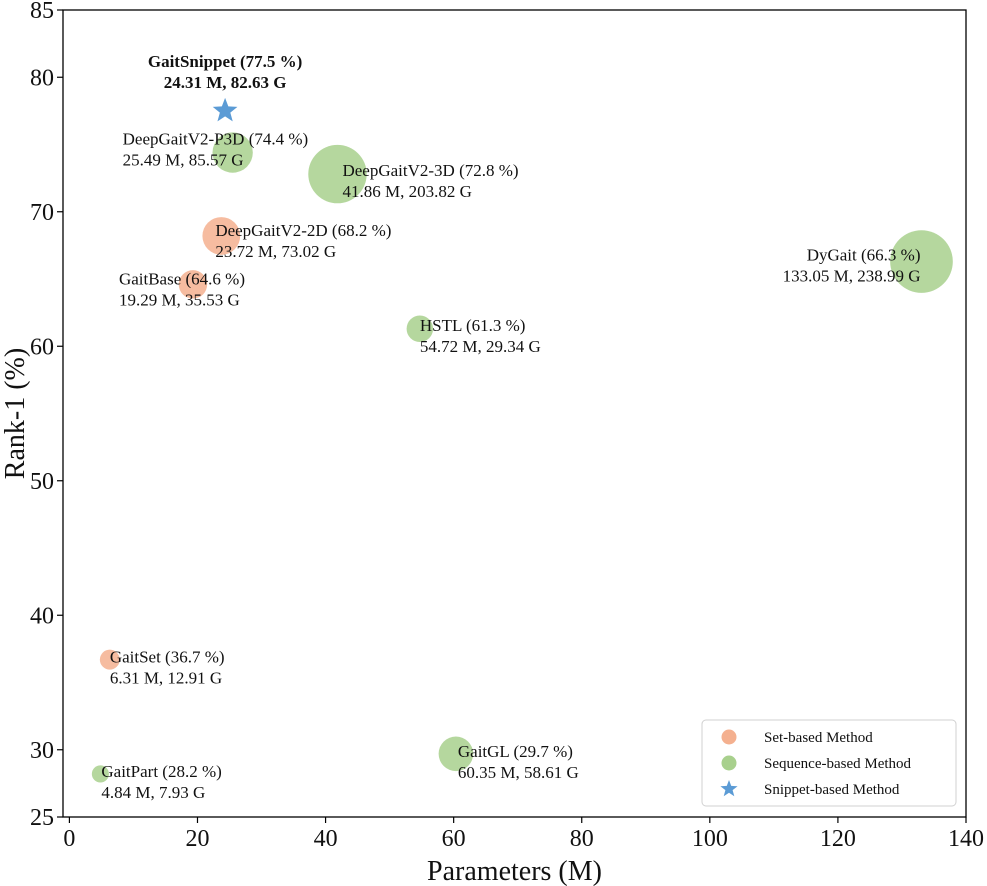 The width and height of the screenshot is (987, 886). I want to click on legend-label: Sequence-based Method, so click(838, 764).